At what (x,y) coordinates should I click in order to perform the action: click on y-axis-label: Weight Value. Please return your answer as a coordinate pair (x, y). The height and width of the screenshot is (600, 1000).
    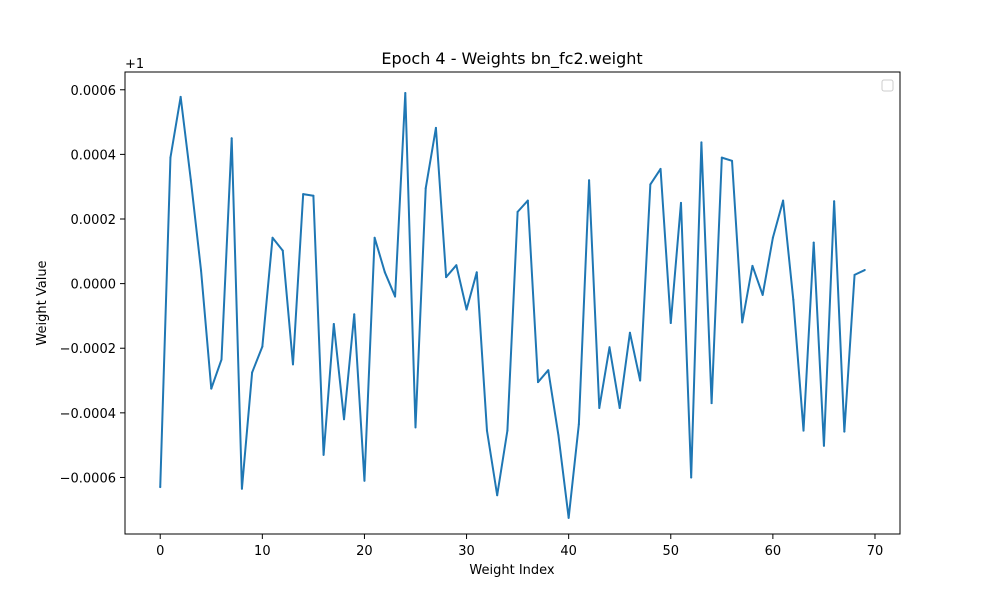
    Looking at the image, I should click on (42, 302).